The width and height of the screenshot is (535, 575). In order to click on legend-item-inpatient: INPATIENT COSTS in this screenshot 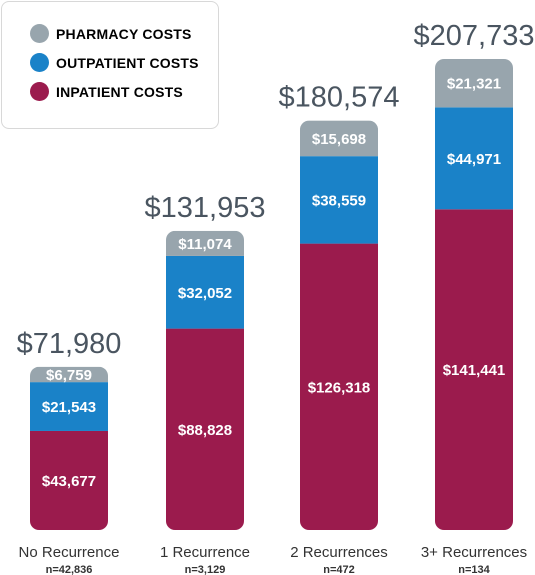, I will do `click(106, 91)`.